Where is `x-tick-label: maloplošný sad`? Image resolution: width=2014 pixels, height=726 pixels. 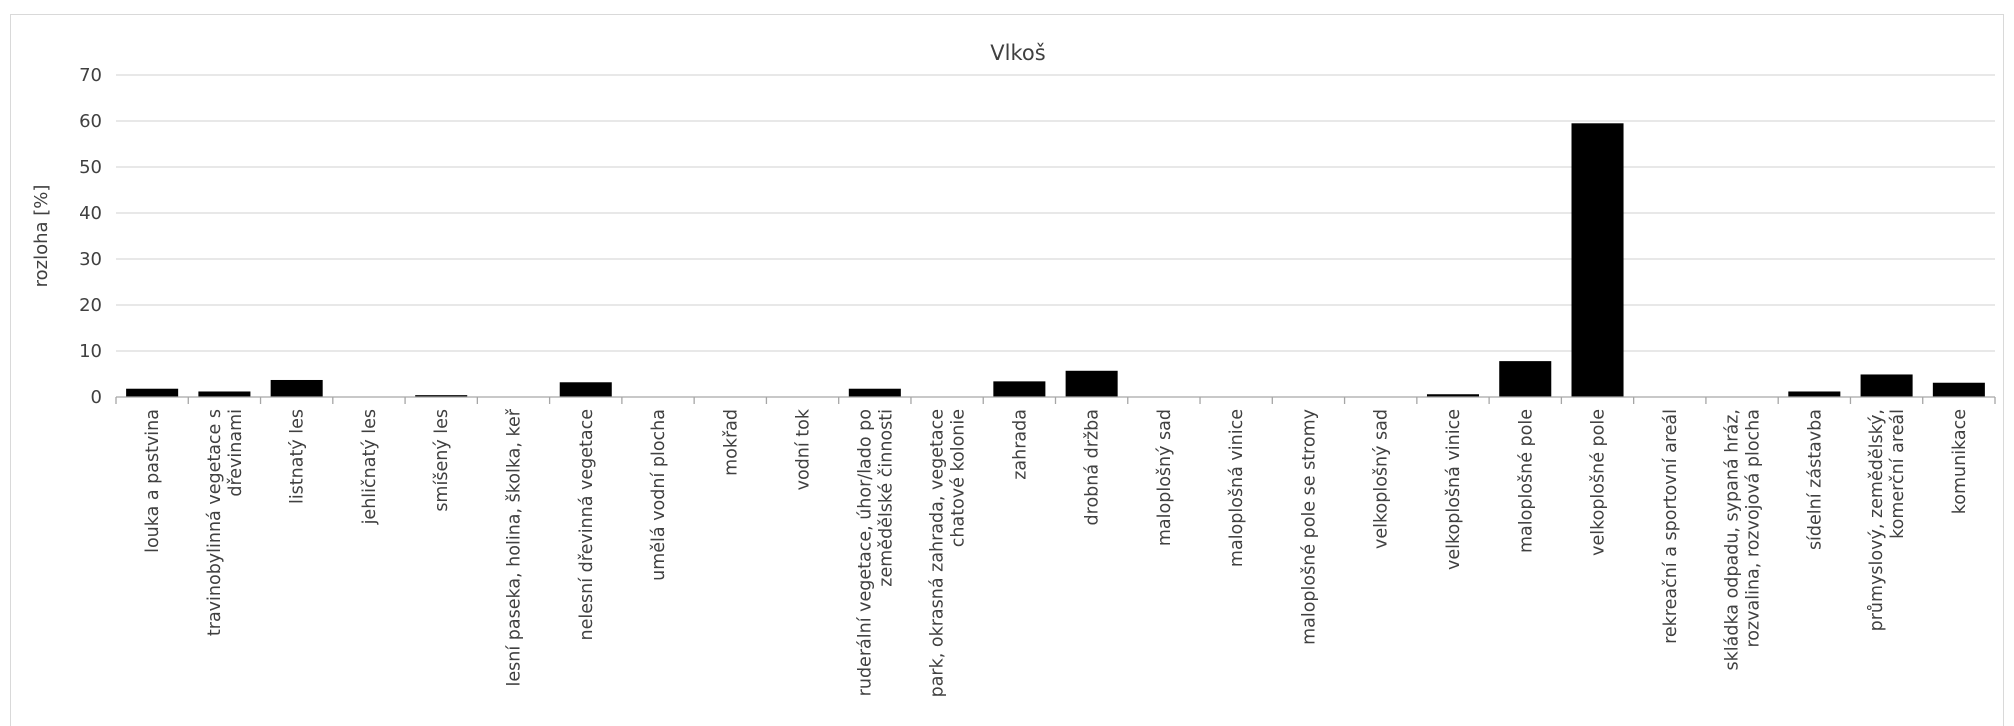 x-tick-label: maloplošný sad is located at coordinates (1165, 477).